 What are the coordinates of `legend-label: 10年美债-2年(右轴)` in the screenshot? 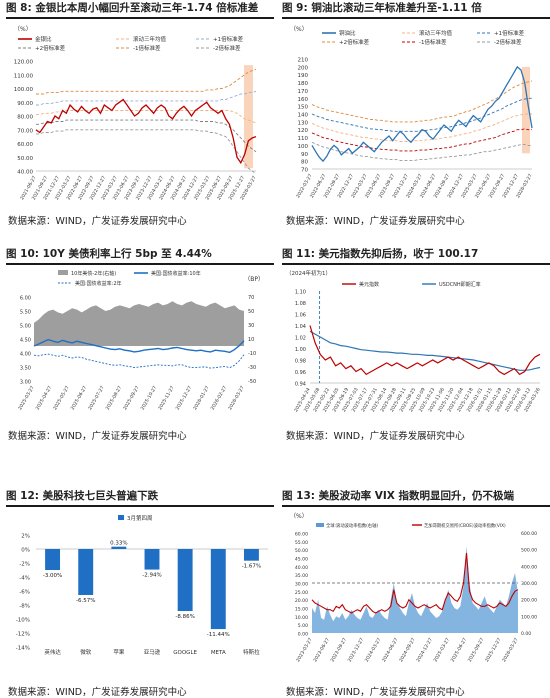 It's located at (93, 273).